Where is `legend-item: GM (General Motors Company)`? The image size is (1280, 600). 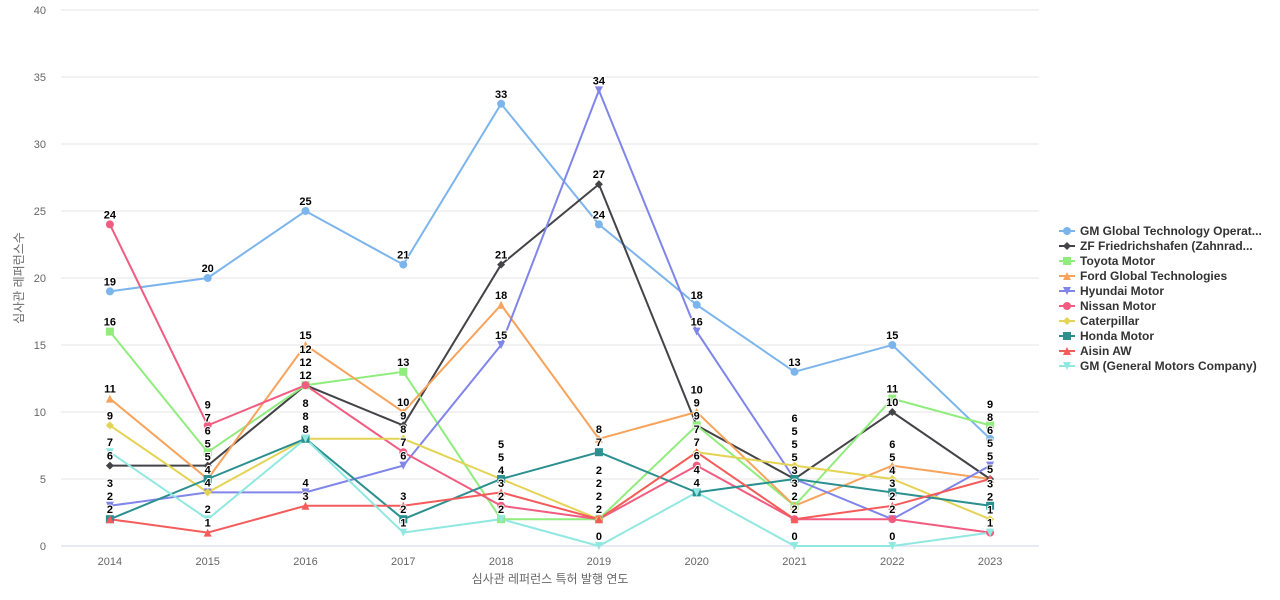
legend-item: GM (General Motors Company) is located at coordinates (1158, 366).